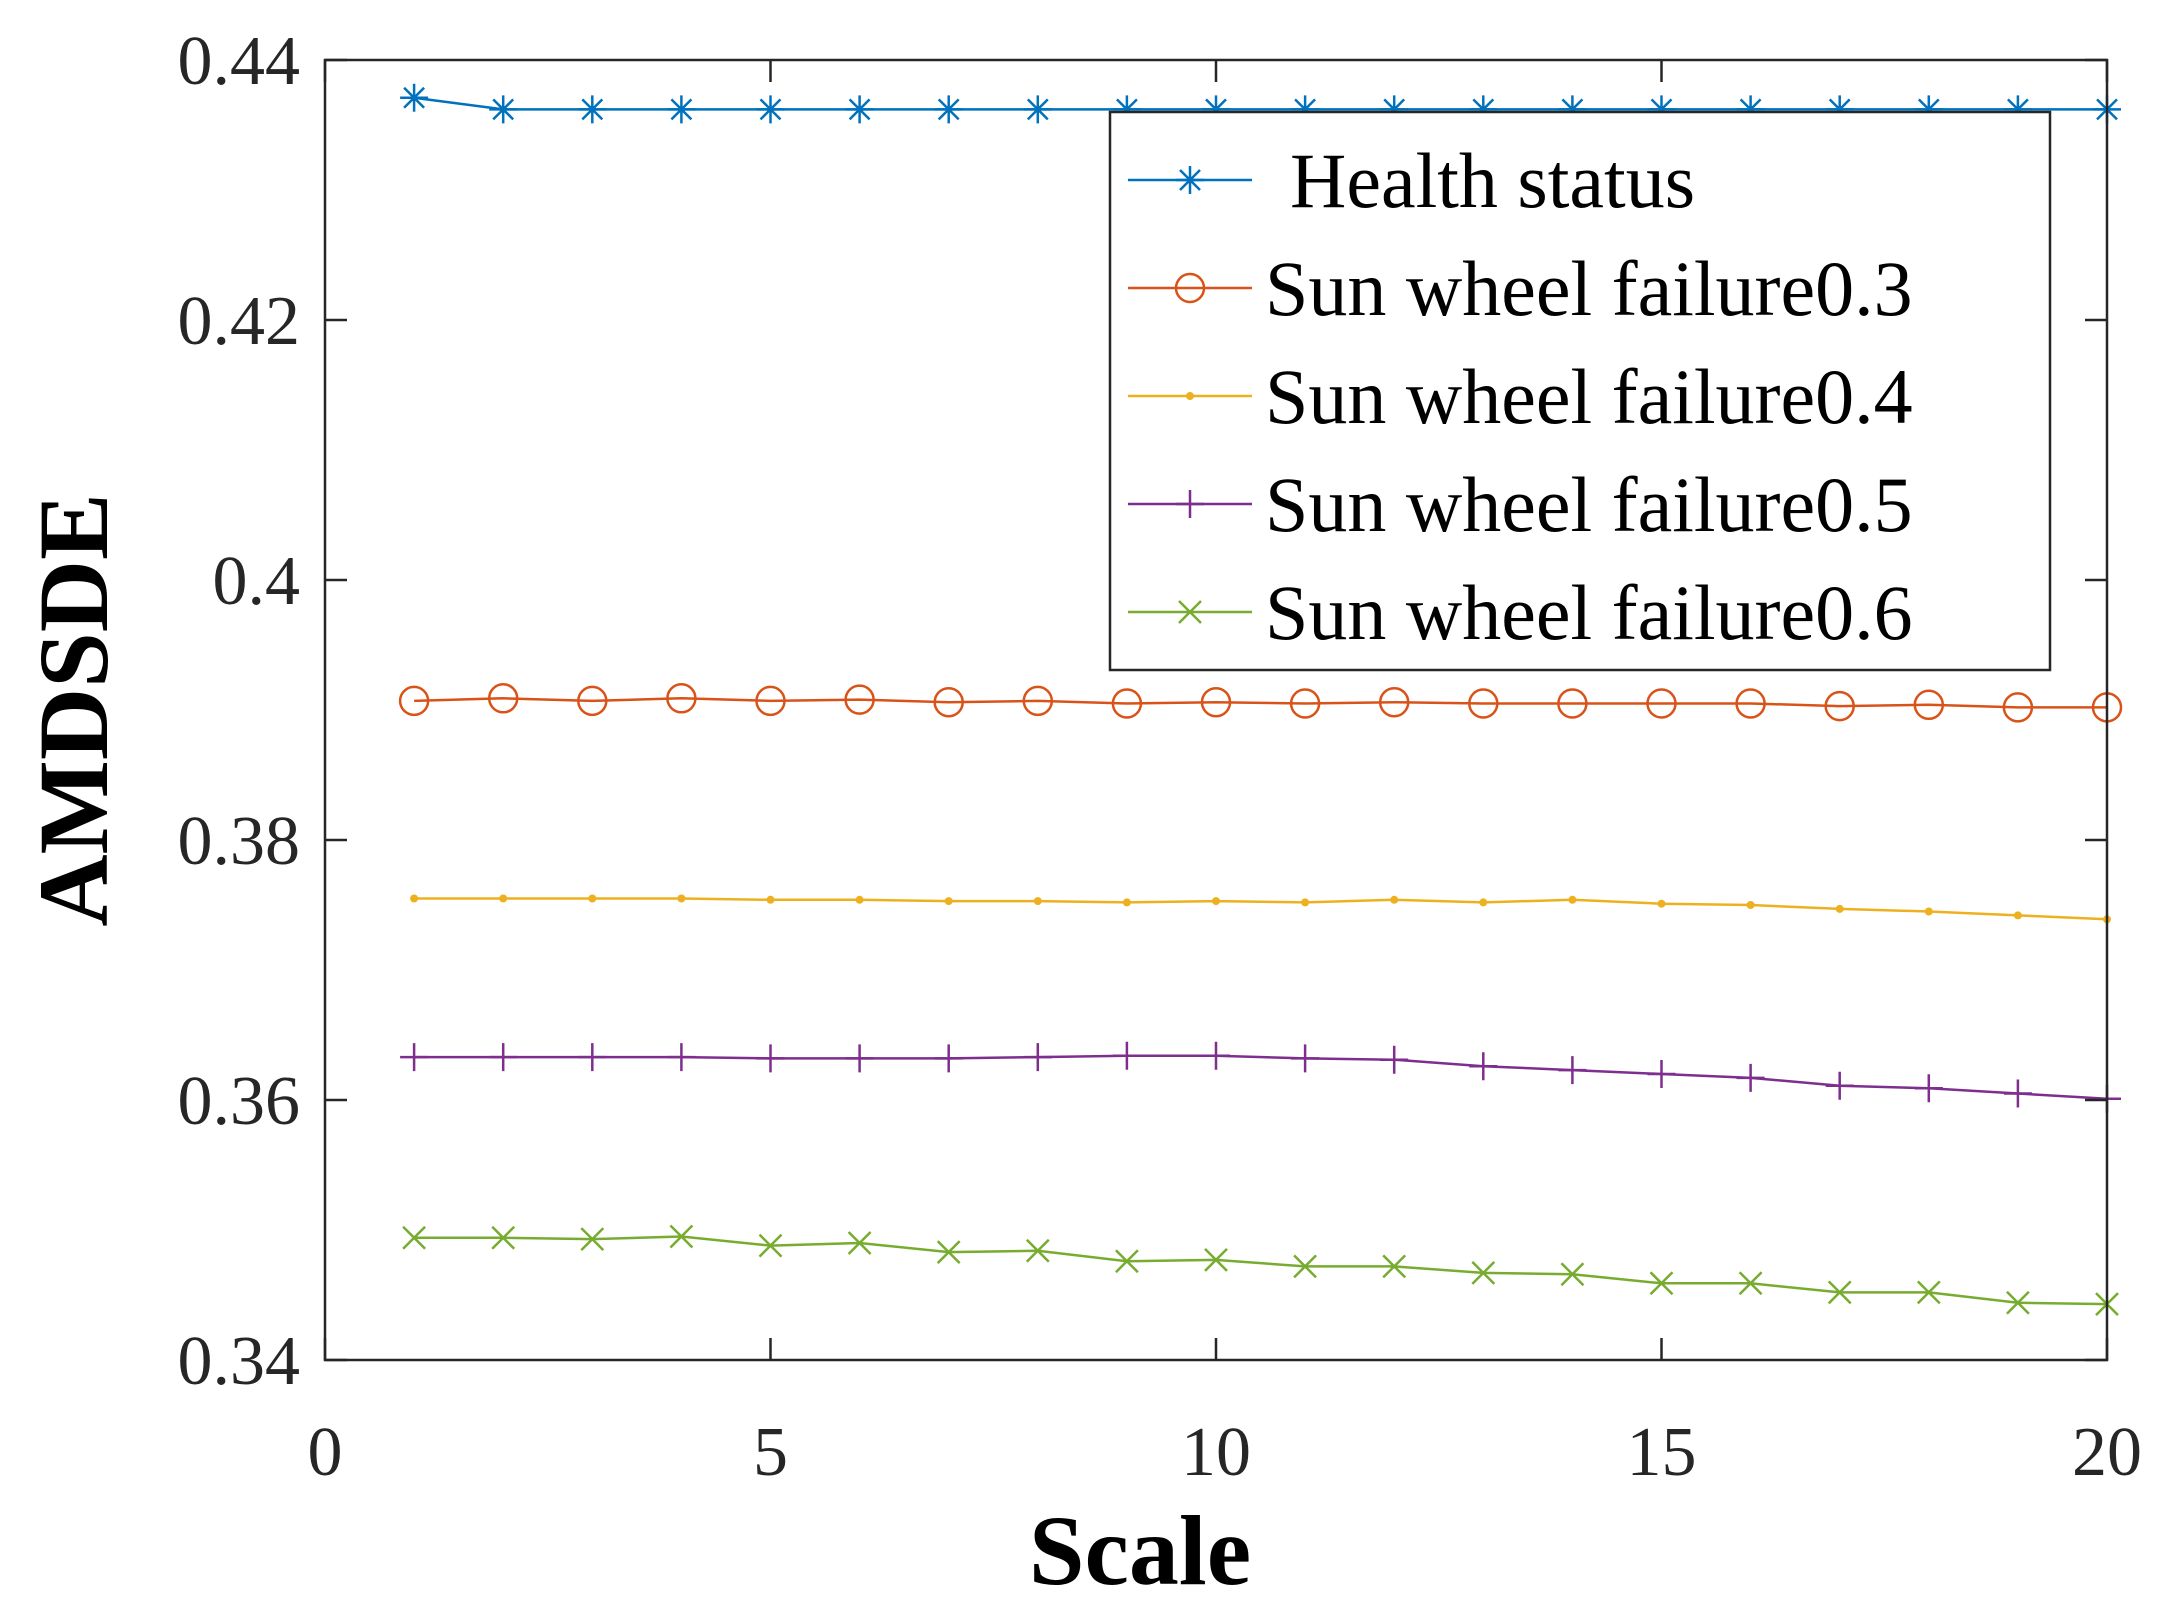 This screenshot has width=2171, height=1610. What do you see at coordinates (1216, 1452) in the screenshot?
I see `x-tick-label: 10` at bounding box center [1216, 1452].